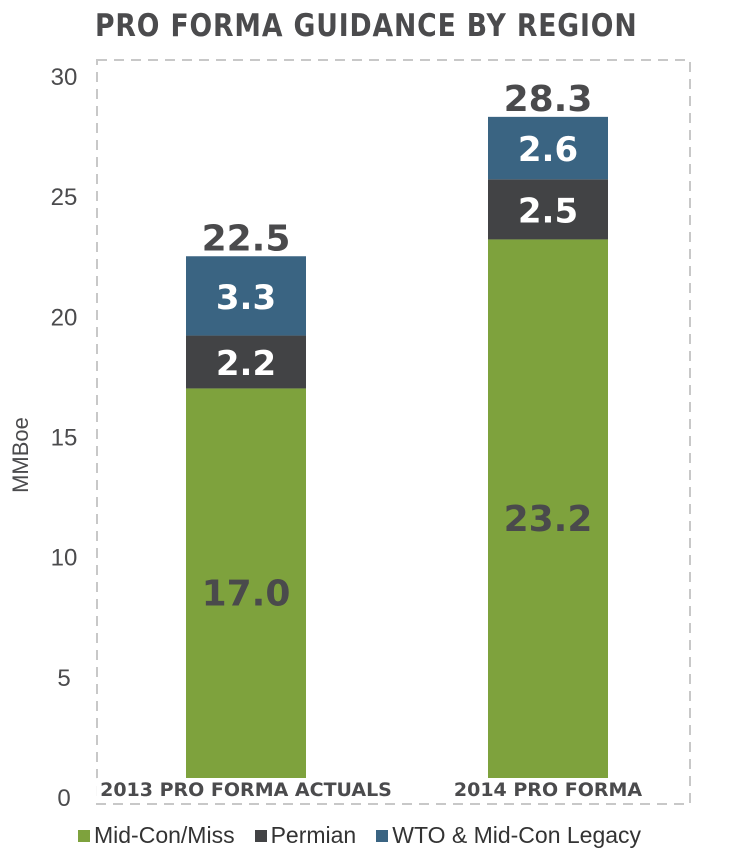 Image resolution: width=731 pixels, height=860 pixels. I want to click on data-label: 2.6, so click(548, 150).